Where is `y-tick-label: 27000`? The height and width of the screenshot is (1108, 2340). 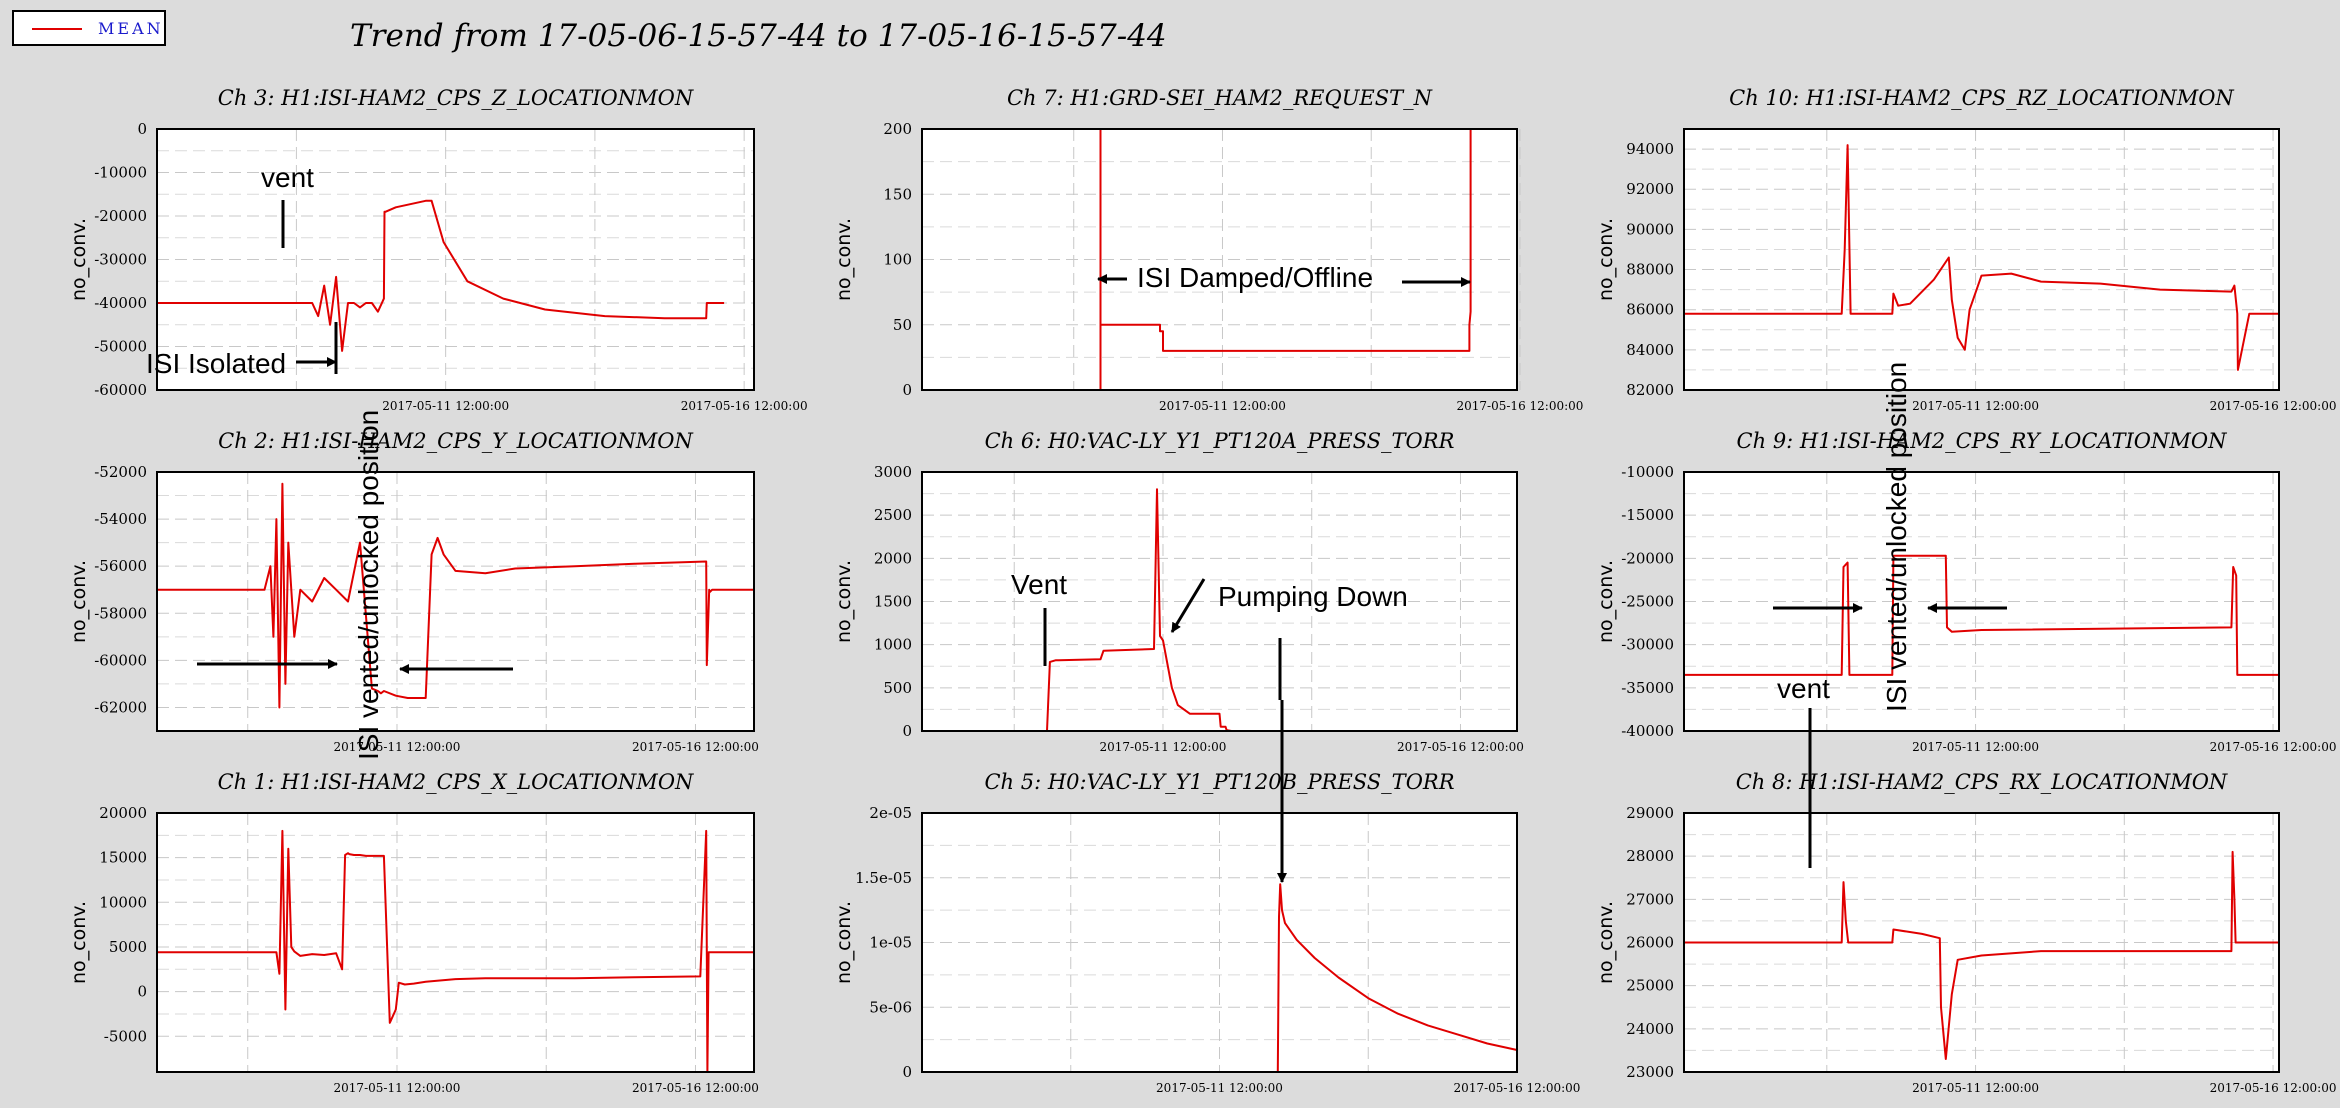 y-tick-label: 27000 is located at coordinates (1650, 899).